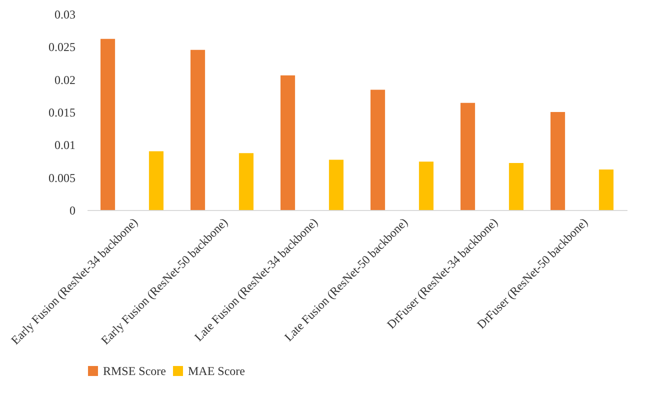 This screenshot has height=396, width=646. Describe the element at coordinates (62, 47) in the screenshot. I see `y-tick-label: 0.025` at that location.